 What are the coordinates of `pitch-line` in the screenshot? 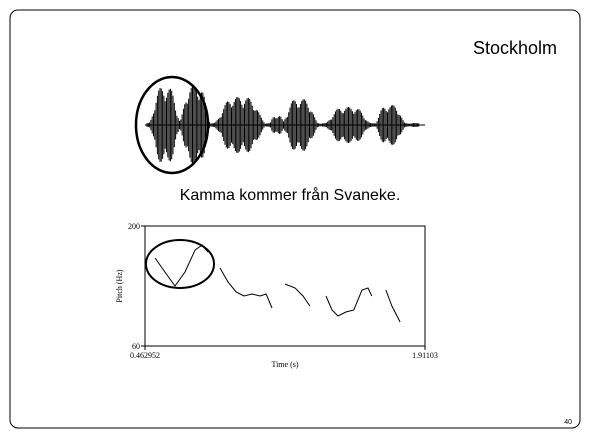 It's located at (277, 283).